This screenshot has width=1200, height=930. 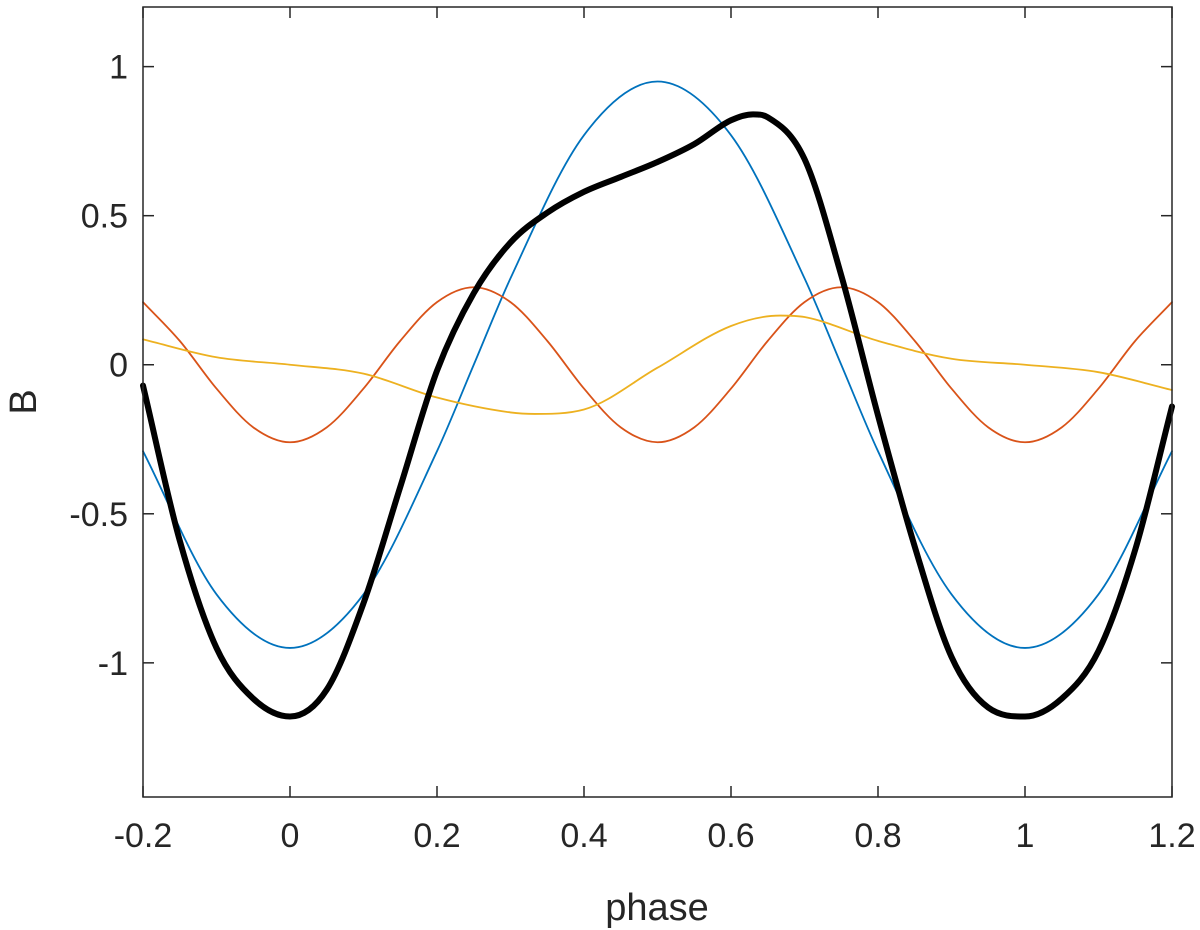 I want to click on x-tick-label: 0.4, so click(x=583, y=836).